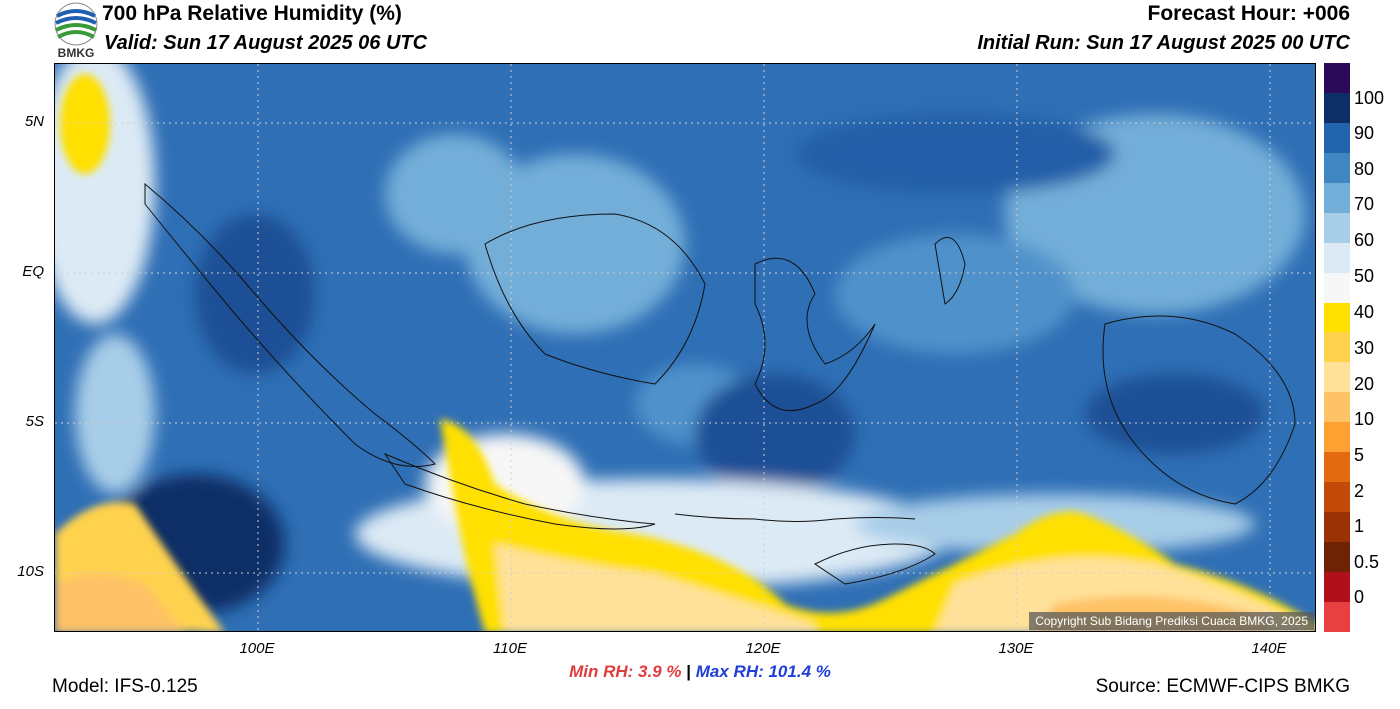  What do you see at coordinates (763, 648) in the screenshot?
I see `lon-label: 120E` at bounding box center [763, 648].